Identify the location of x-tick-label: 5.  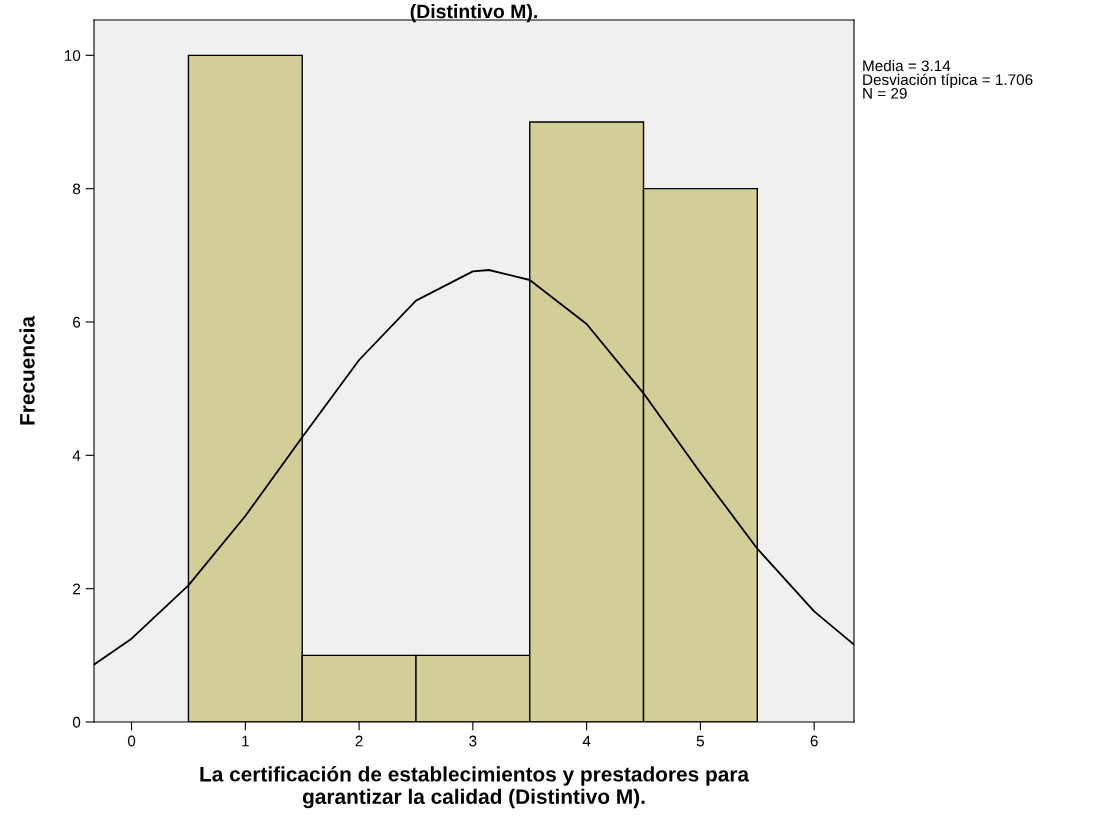
(700, 741).